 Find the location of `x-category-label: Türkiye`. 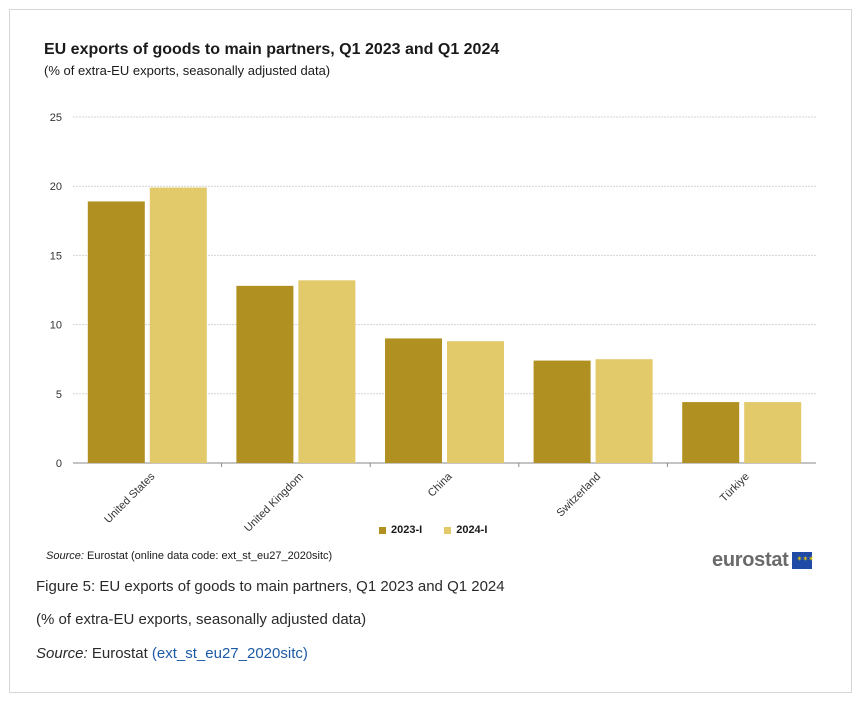

x-category-label: Türkiye is located at coordinates (735, 488).